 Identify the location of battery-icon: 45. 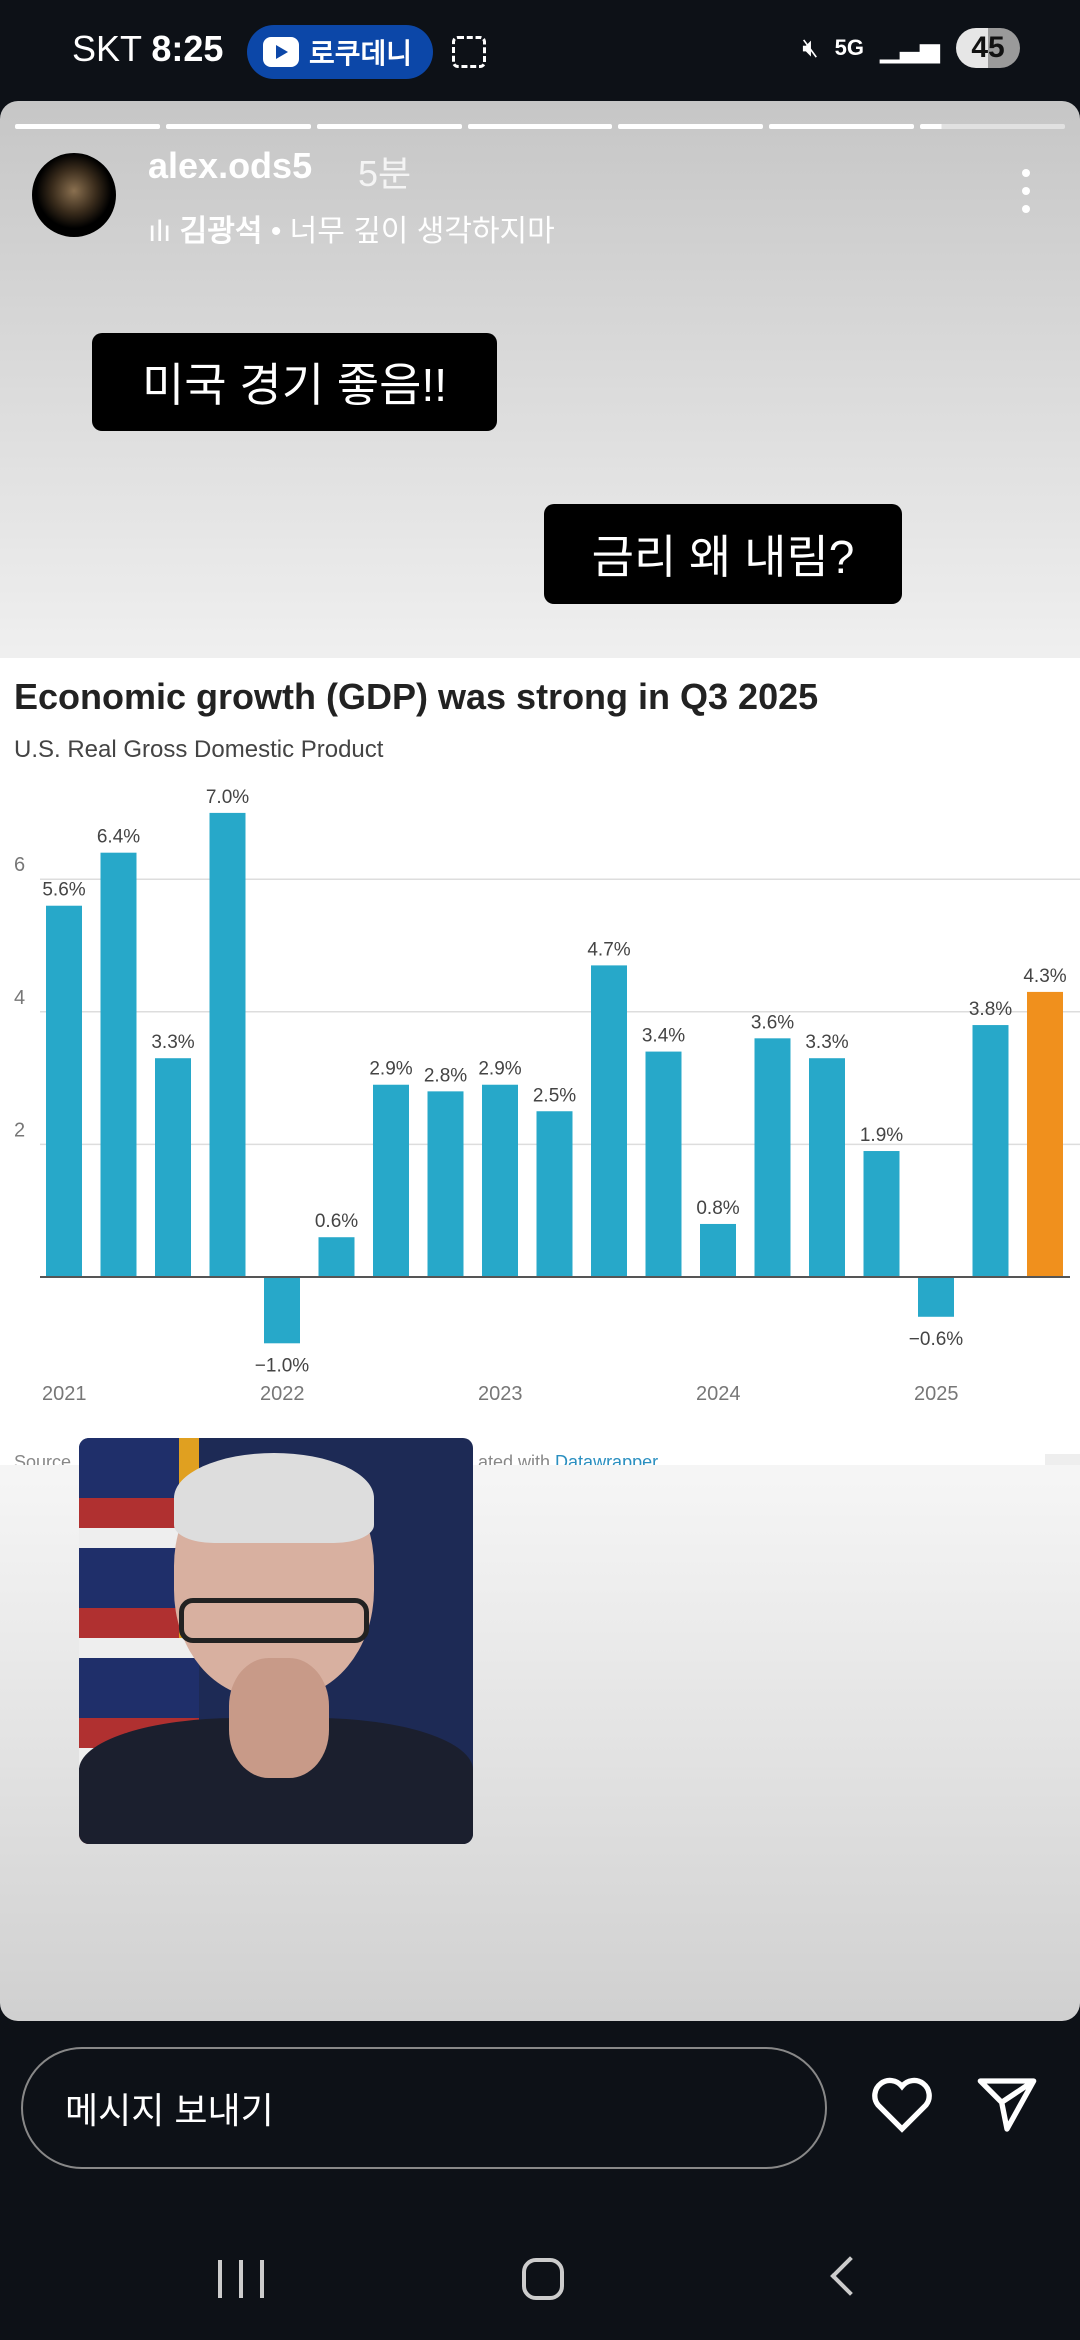
(988, 48).